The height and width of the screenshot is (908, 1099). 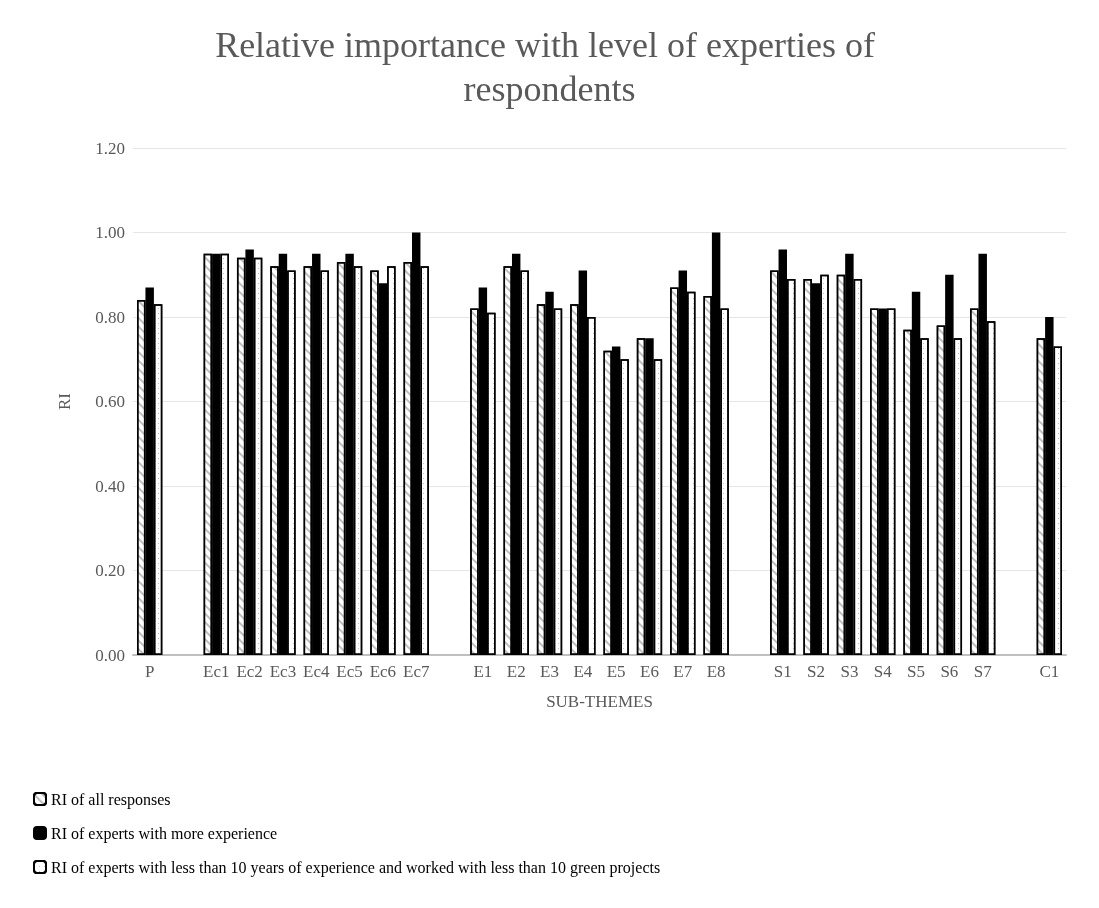 What do you see at coordinates (516, 671) in the screenshot?
I see `x-tick-label: E2` at bounding box center [516, 671].